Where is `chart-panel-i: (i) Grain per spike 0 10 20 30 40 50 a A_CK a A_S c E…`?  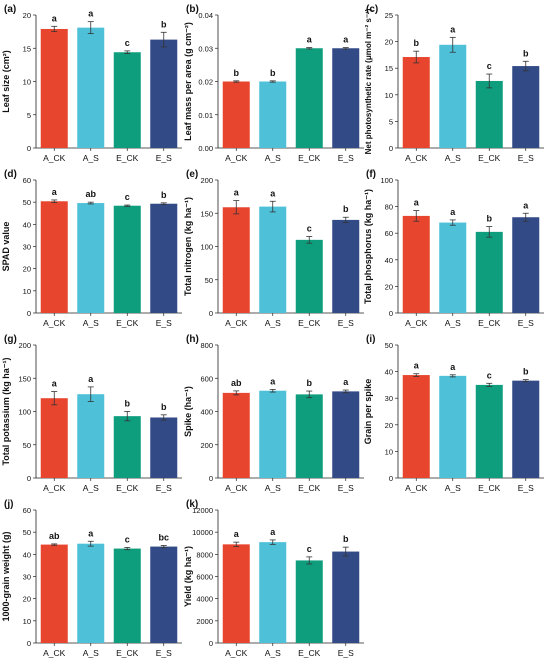 chart-panel-i: (i) Grain per spike 0 10 20 30 40 50 a A_CK a A_S c E… is located at coordinates (453, 413).